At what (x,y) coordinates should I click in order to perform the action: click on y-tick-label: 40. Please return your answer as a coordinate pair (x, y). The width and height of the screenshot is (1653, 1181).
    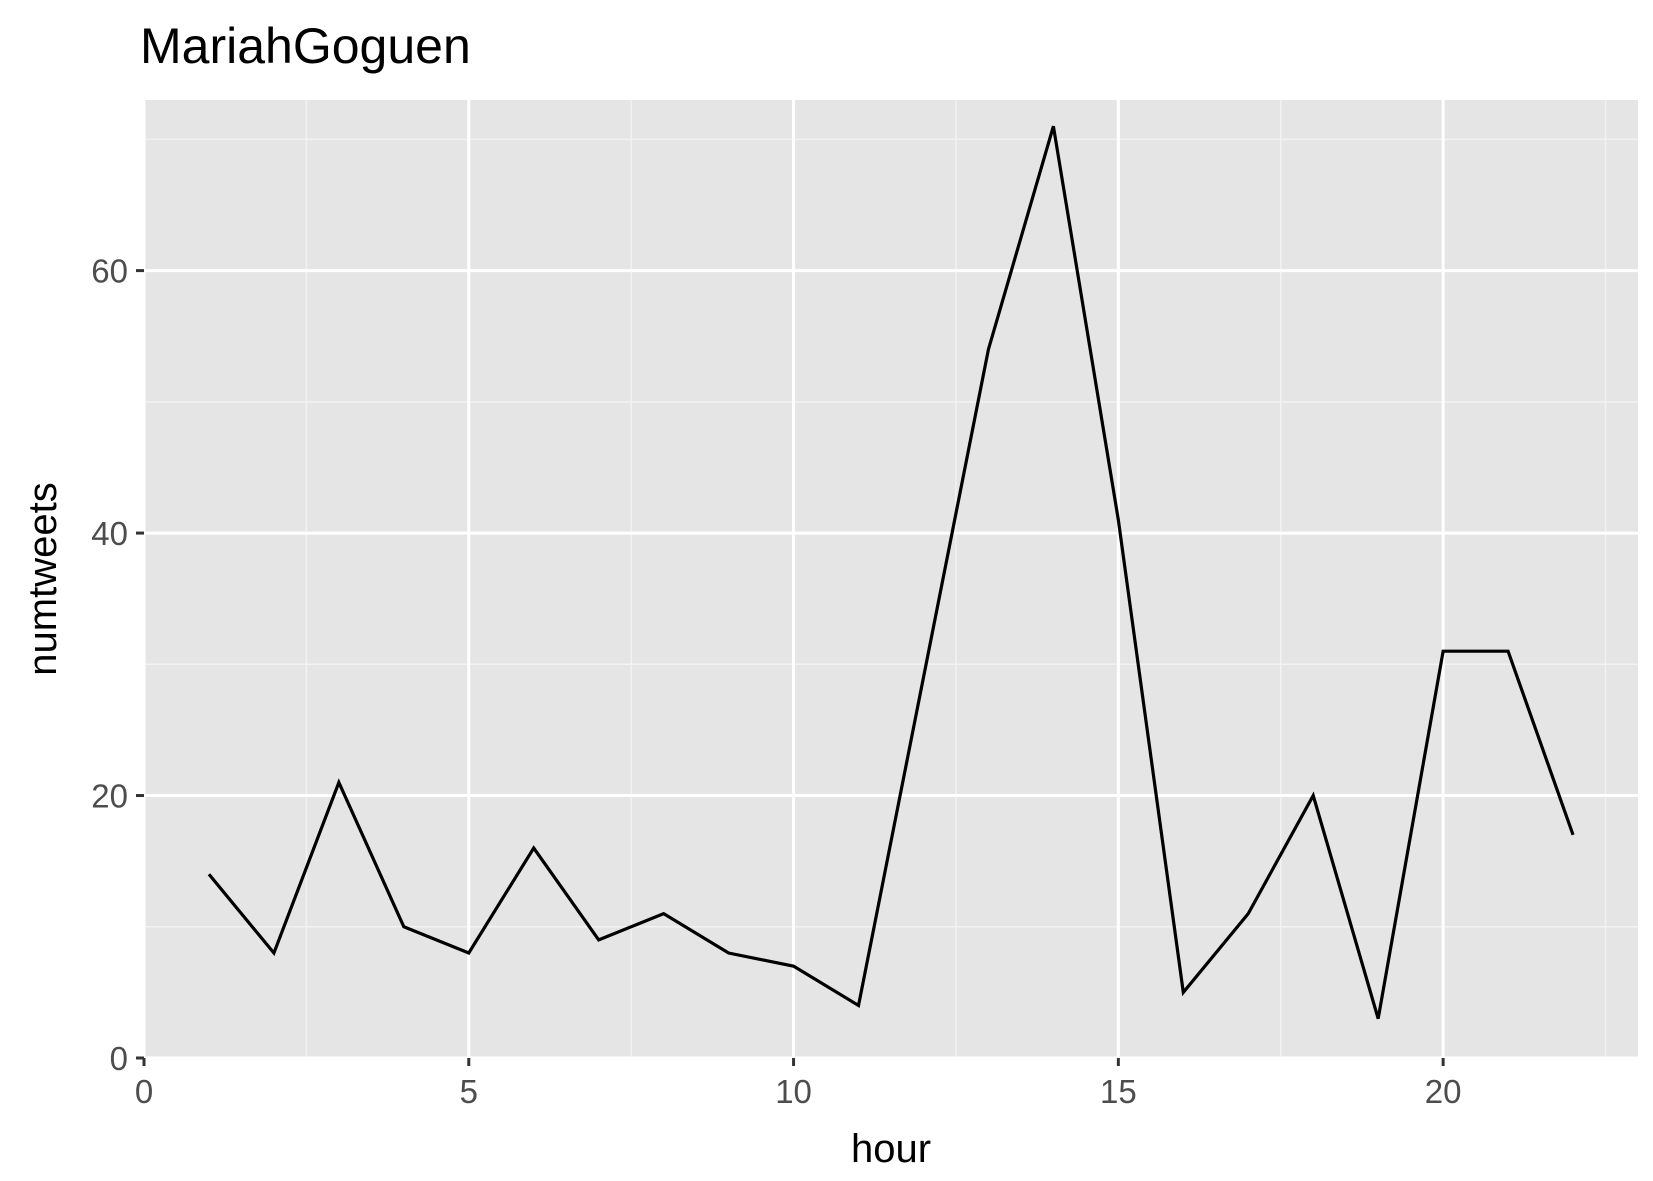
    Looking at the image, I should click on (109, 533).